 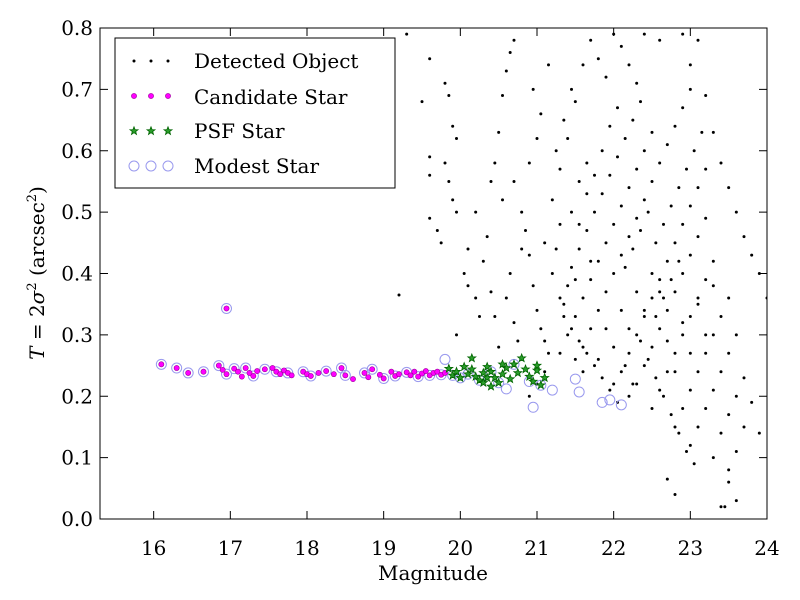 What do you see at coordinates (37, 325) in the screenshot?
I see `y-axis-label-eq: = 2` at bounding box center [37, 325].